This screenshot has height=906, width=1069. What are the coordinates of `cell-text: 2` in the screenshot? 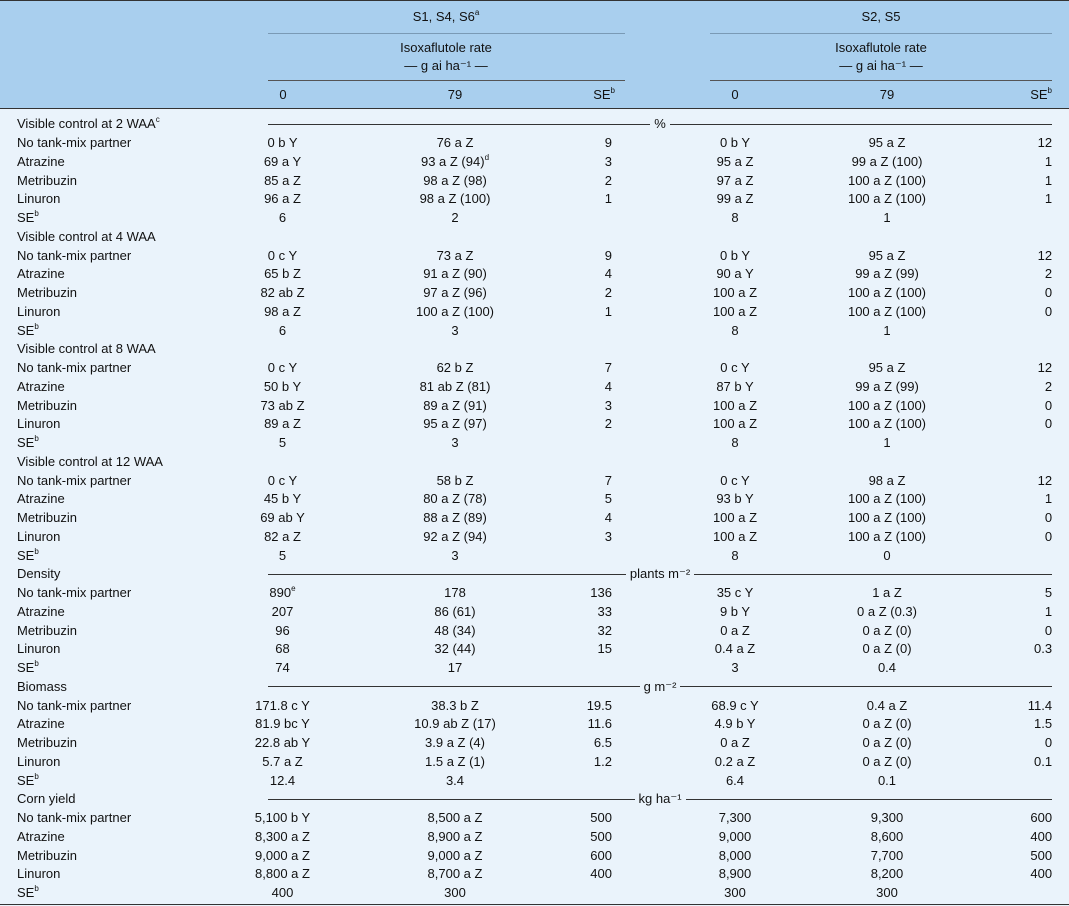 It's located at (1048, 386).